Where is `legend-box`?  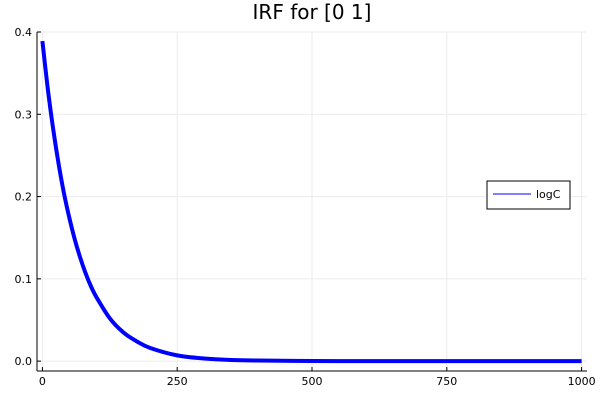 legend-box is located at coordinates (528, 195).